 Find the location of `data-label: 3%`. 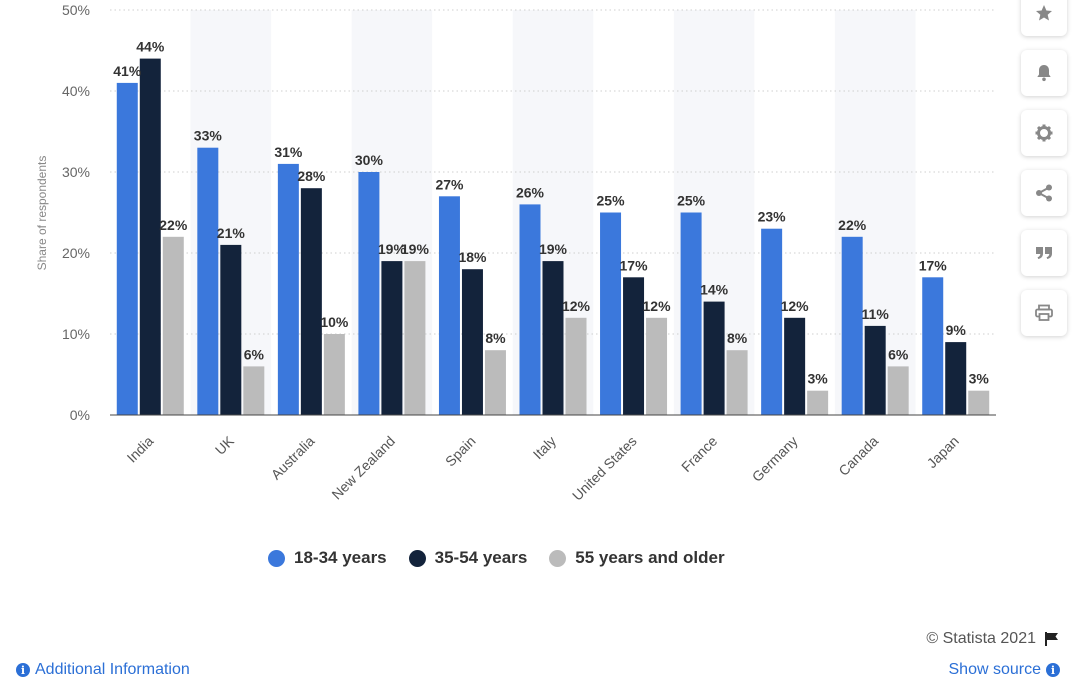

data-label: 3% is located at coordinates (818, 379).